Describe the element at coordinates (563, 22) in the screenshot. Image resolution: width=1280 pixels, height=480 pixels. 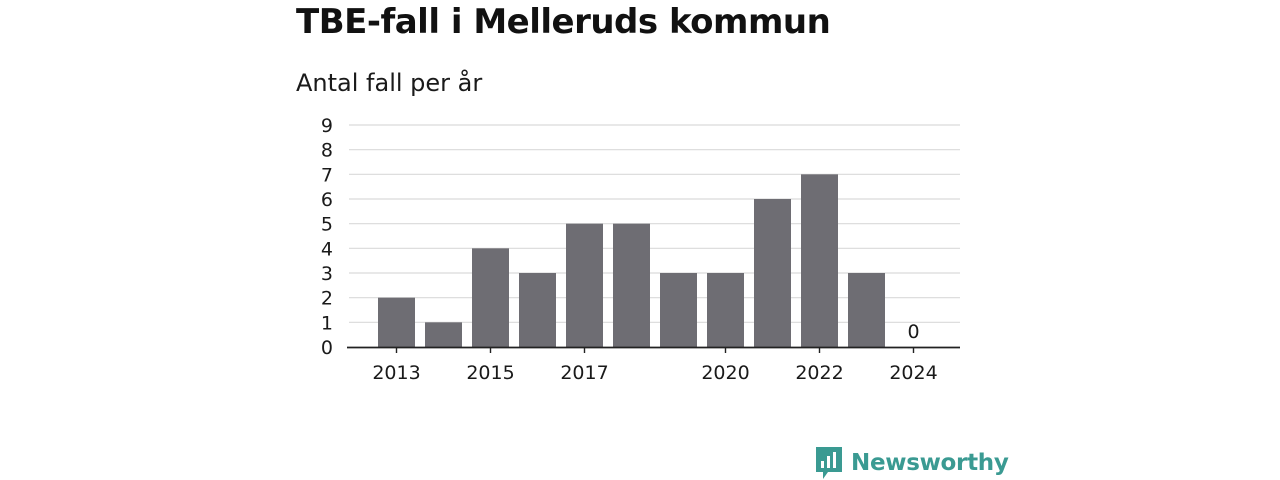
I see `chart-title: TBE-fall i Melleruds kommun` at that location.